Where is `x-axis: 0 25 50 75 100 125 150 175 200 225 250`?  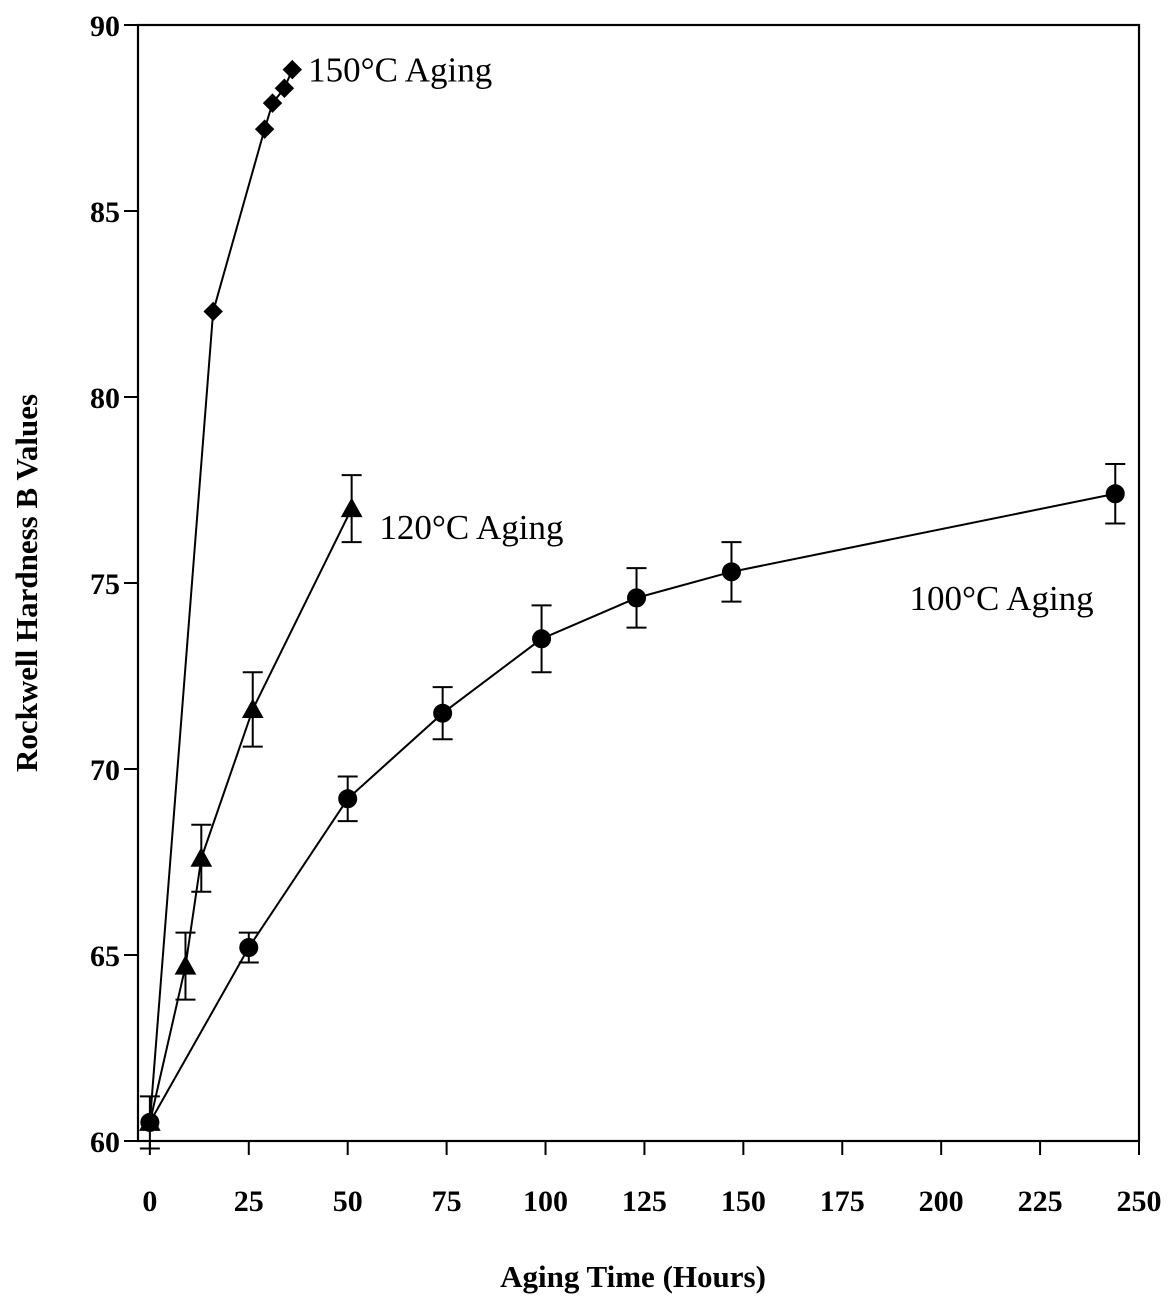 x-axis: 0 25 50 75 100 125 150 175 200 225 250 is located at coordinates (652, 1179).